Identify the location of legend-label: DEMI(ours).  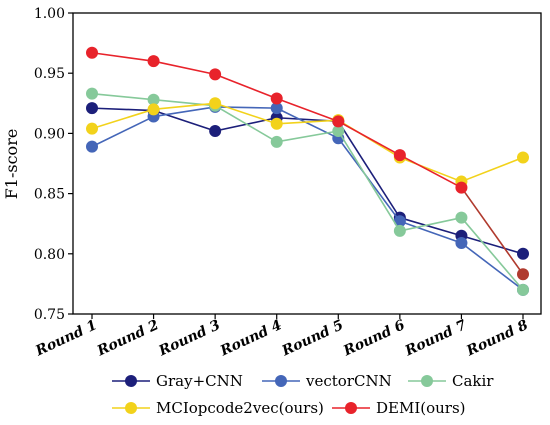
(421, 408).